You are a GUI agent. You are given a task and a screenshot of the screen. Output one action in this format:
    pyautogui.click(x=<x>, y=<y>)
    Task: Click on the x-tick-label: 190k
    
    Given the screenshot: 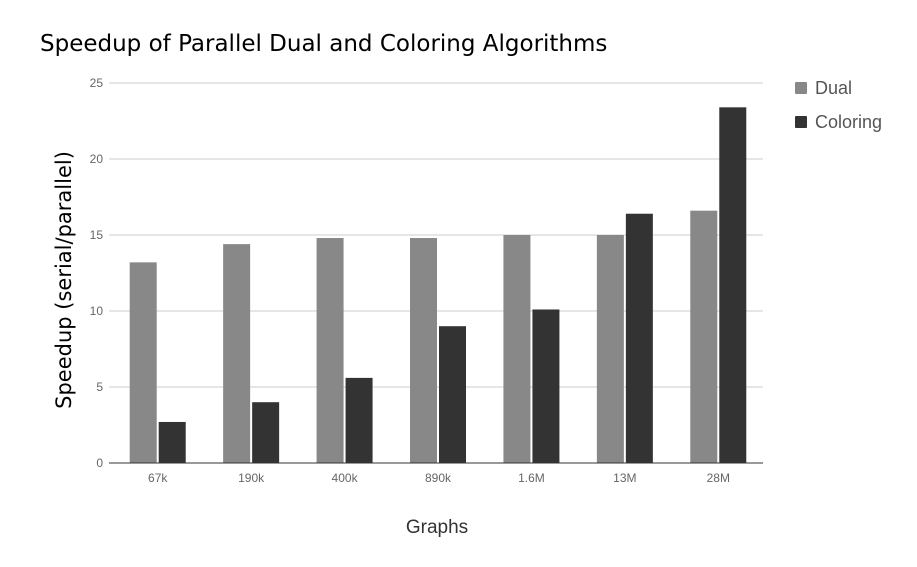 What is the action you would take?
    pyautogui.click(x=251, y=478)
    